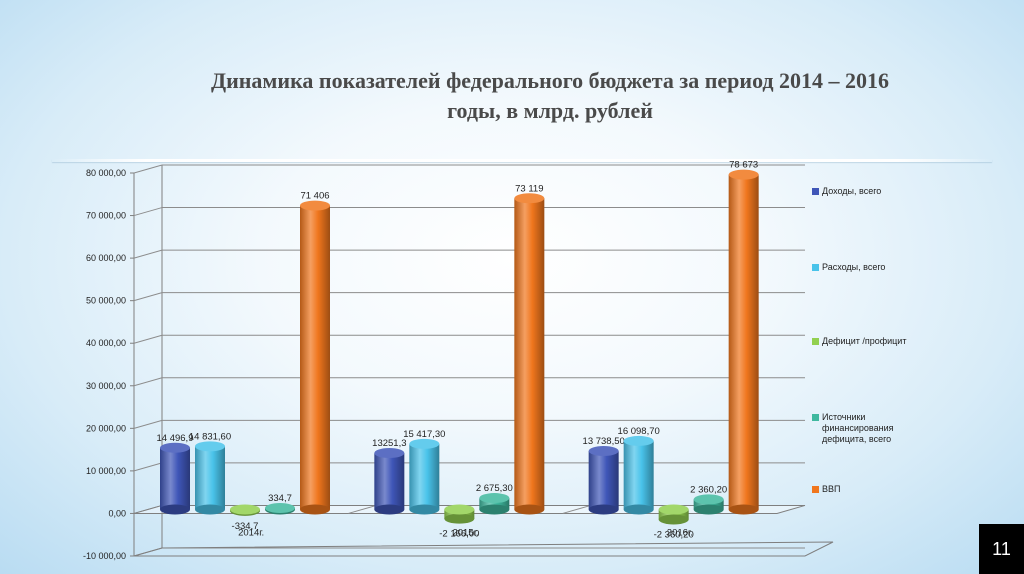 The height and width of the screenshot is (574, 1024). Describe the element at coordinates (106, 343) in the screenshot. I see `y-tick-label: 40 000,00` at that location.